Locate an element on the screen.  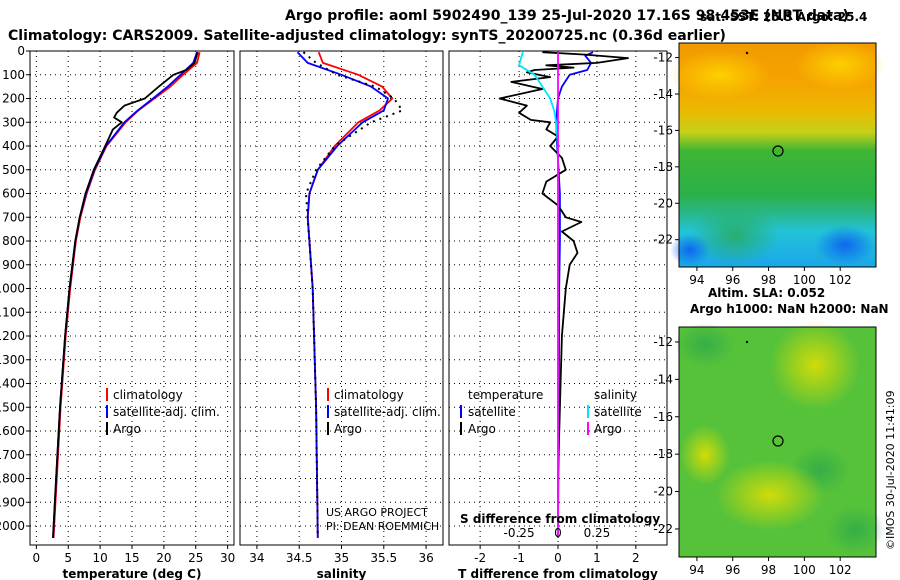
x-axis-label: temperature (deg C) is located at coordinates (132, 573).